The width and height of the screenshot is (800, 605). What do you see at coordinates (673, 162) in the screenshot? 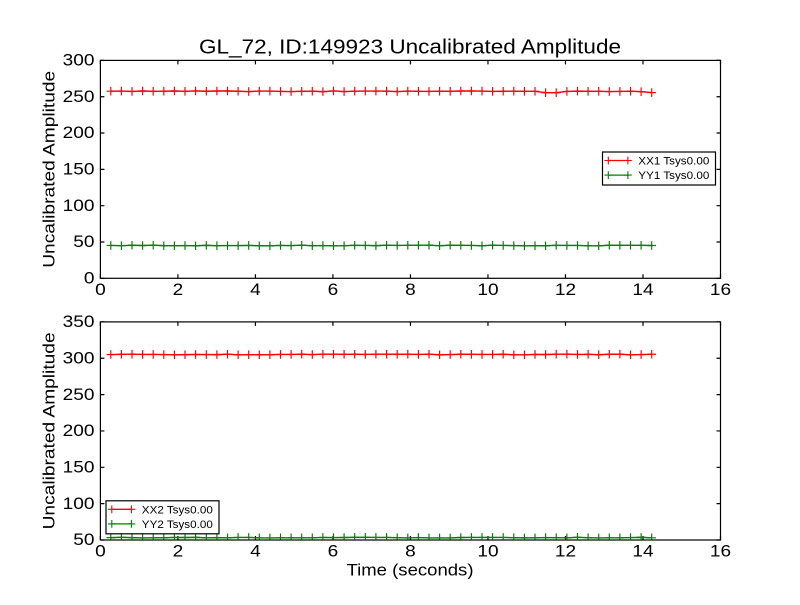
I see `svg-text: XX1 Tsys0.00` at bounding box center [673, 162].